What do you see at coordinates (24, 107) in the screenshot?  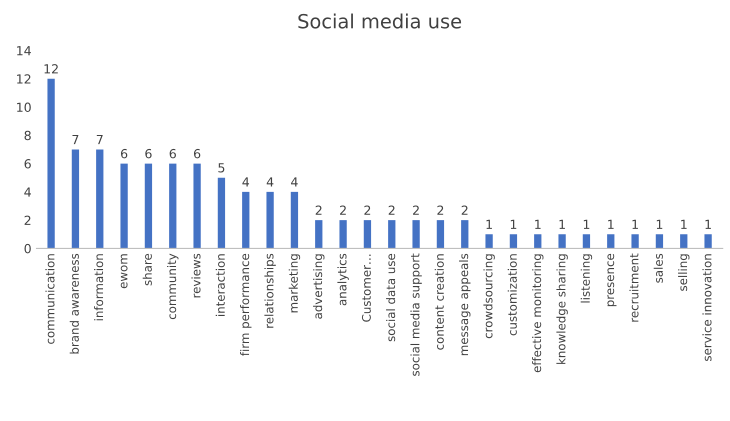 I see `y-tick-label: 10` at bounding box center [24, 107].